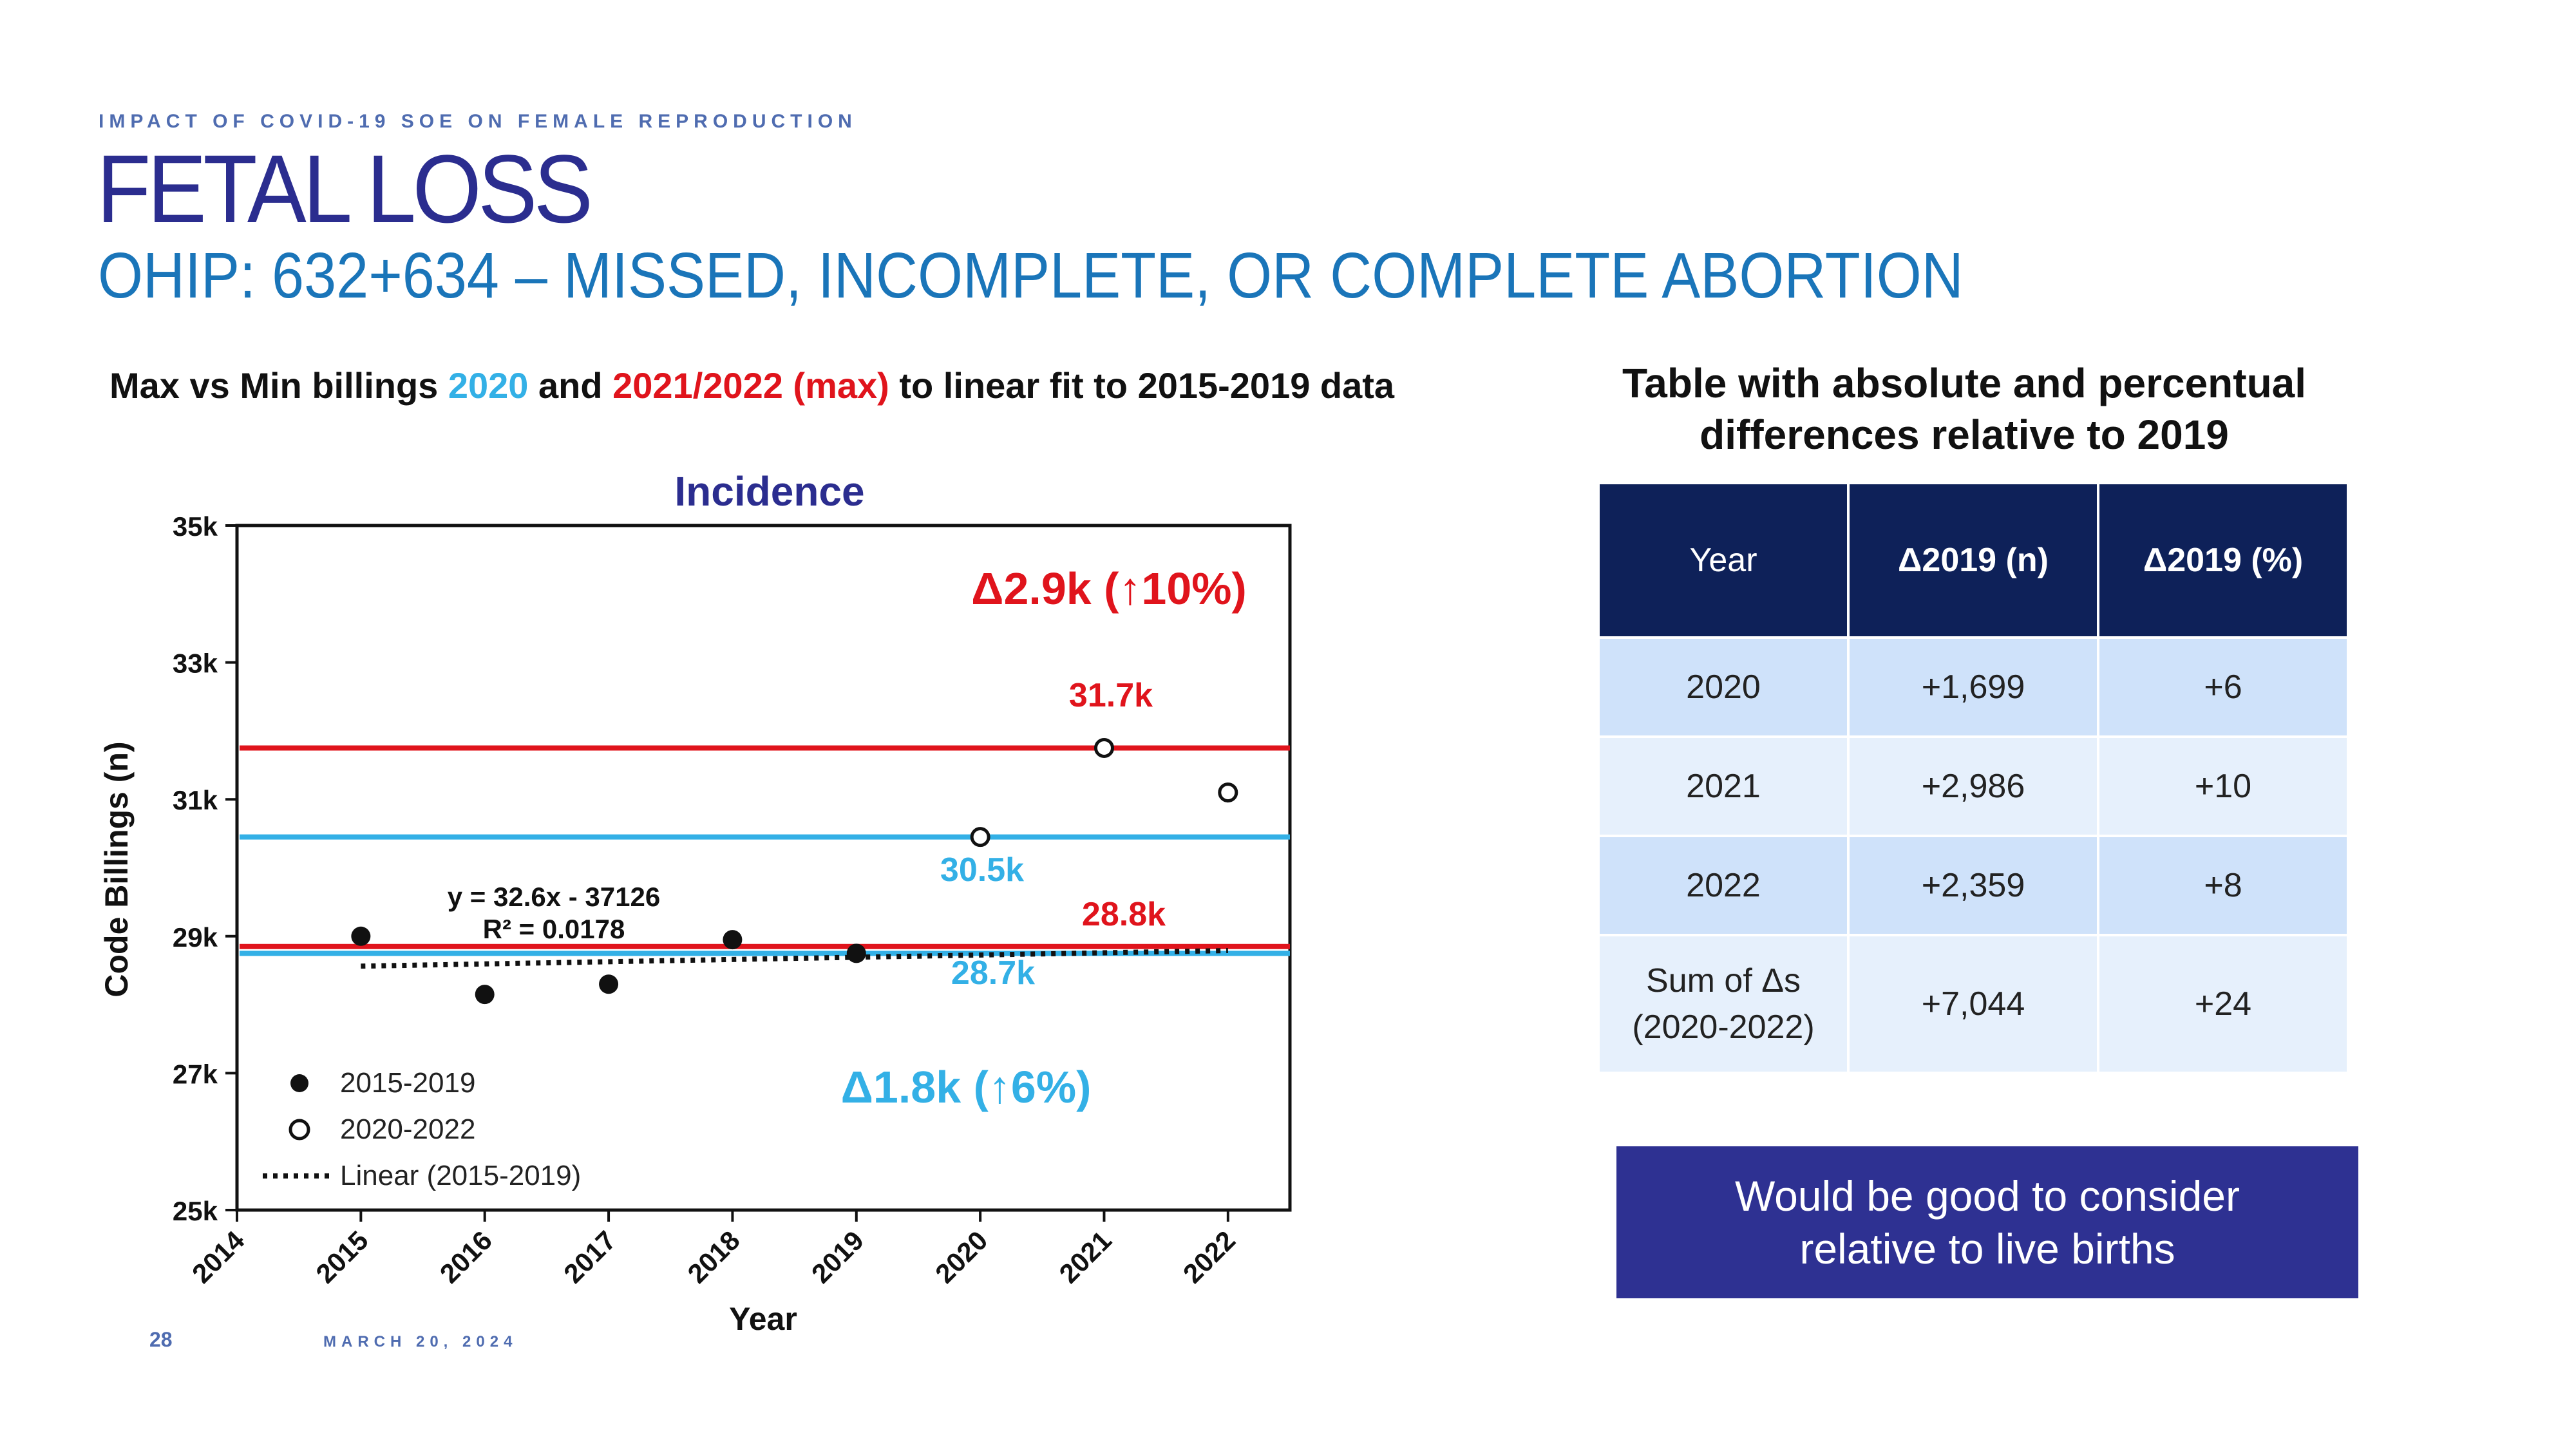 This screenshot has width=2576, height=1449. What do you see at coordinates (195, 526) in the screenshot?
I see `y-tick-label: 35k` at bounding box center [195, 526].